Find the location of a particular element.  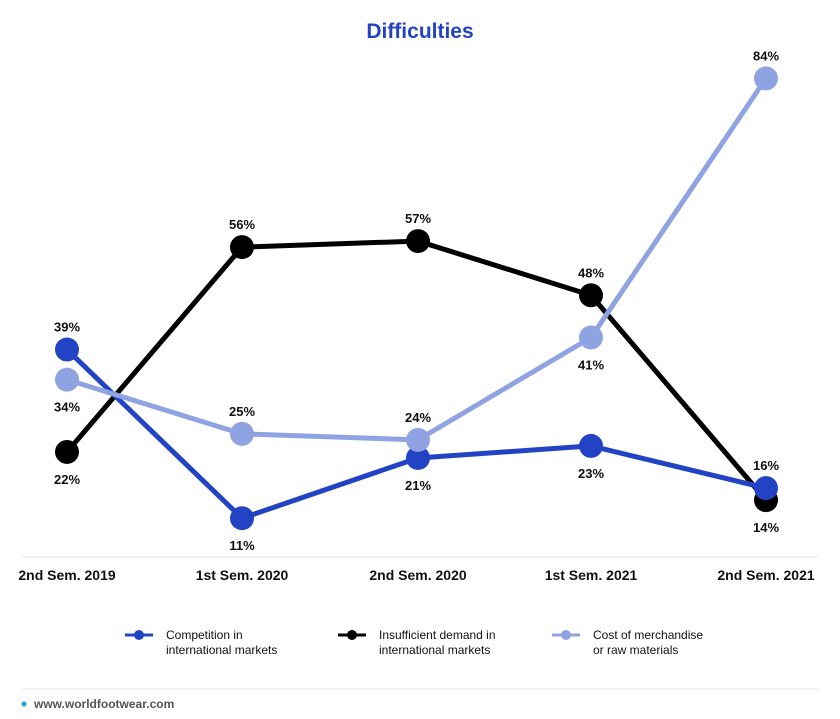

data-label-insufficient-demand-in-international-markets-5: 14% is located at coordinates (766, 527).